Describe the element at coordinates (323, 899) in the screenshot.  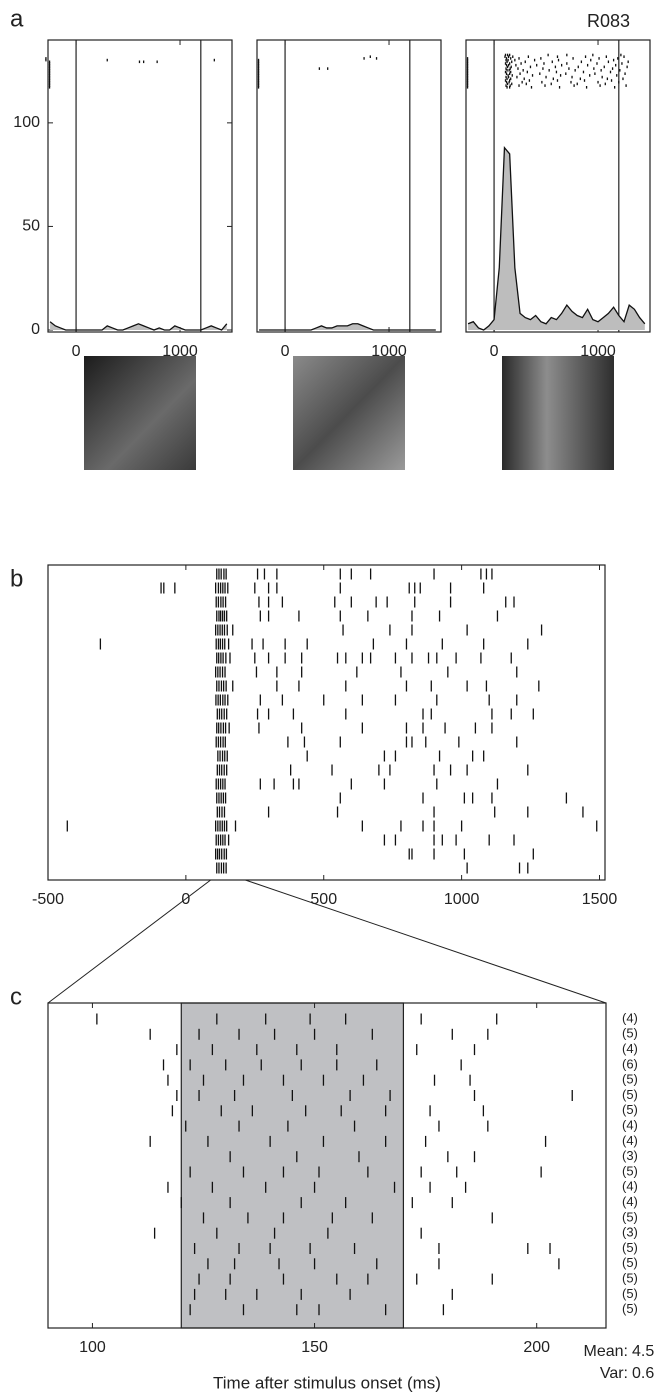
I see `x-tick-label: 500` at that location.